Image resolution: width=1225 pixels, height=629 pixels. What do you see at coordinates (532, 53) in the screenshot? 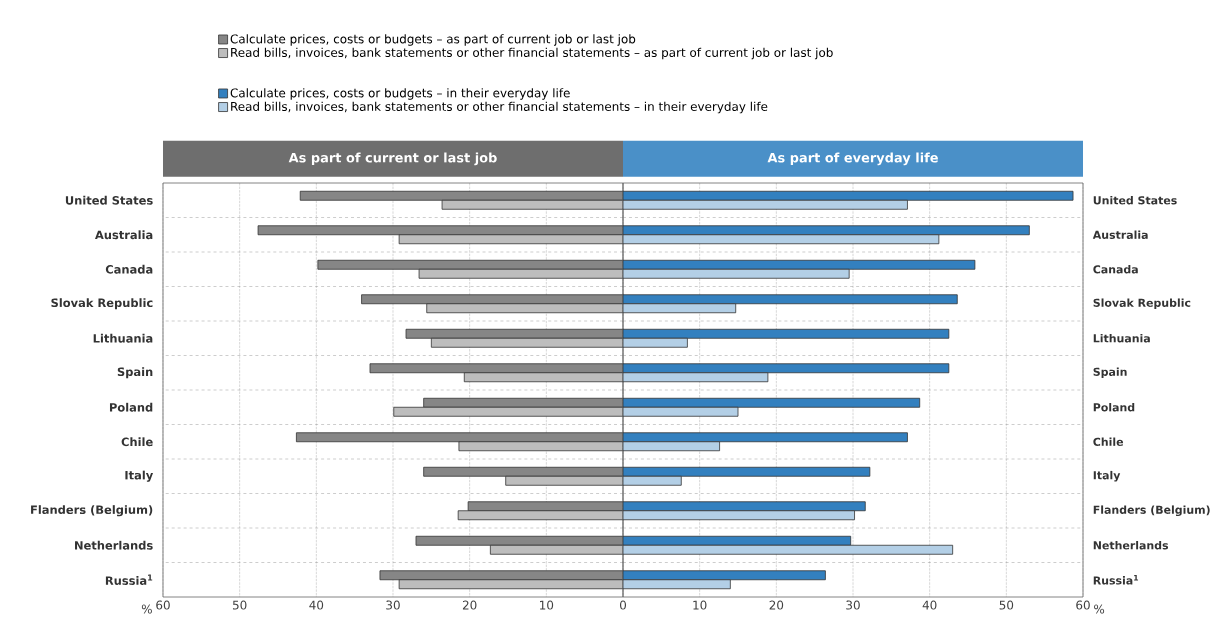
I see `legend-label: Read bills, invoices, bank statements or other financial statements – as part of current job or last job` at bounding box center [532, 53].